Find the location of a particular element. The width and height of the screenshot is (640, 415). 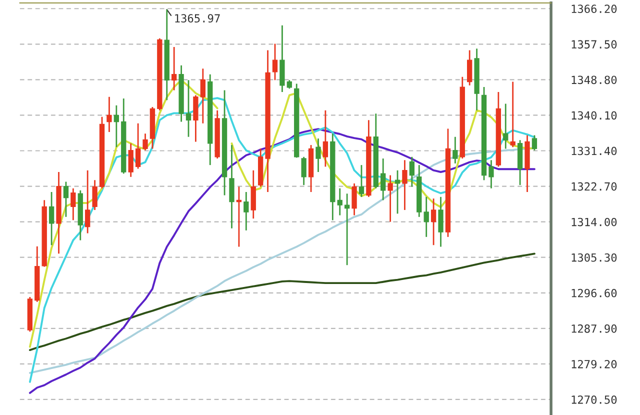

y-tick-label: 1287.90 is located at coordinates (594, 328).